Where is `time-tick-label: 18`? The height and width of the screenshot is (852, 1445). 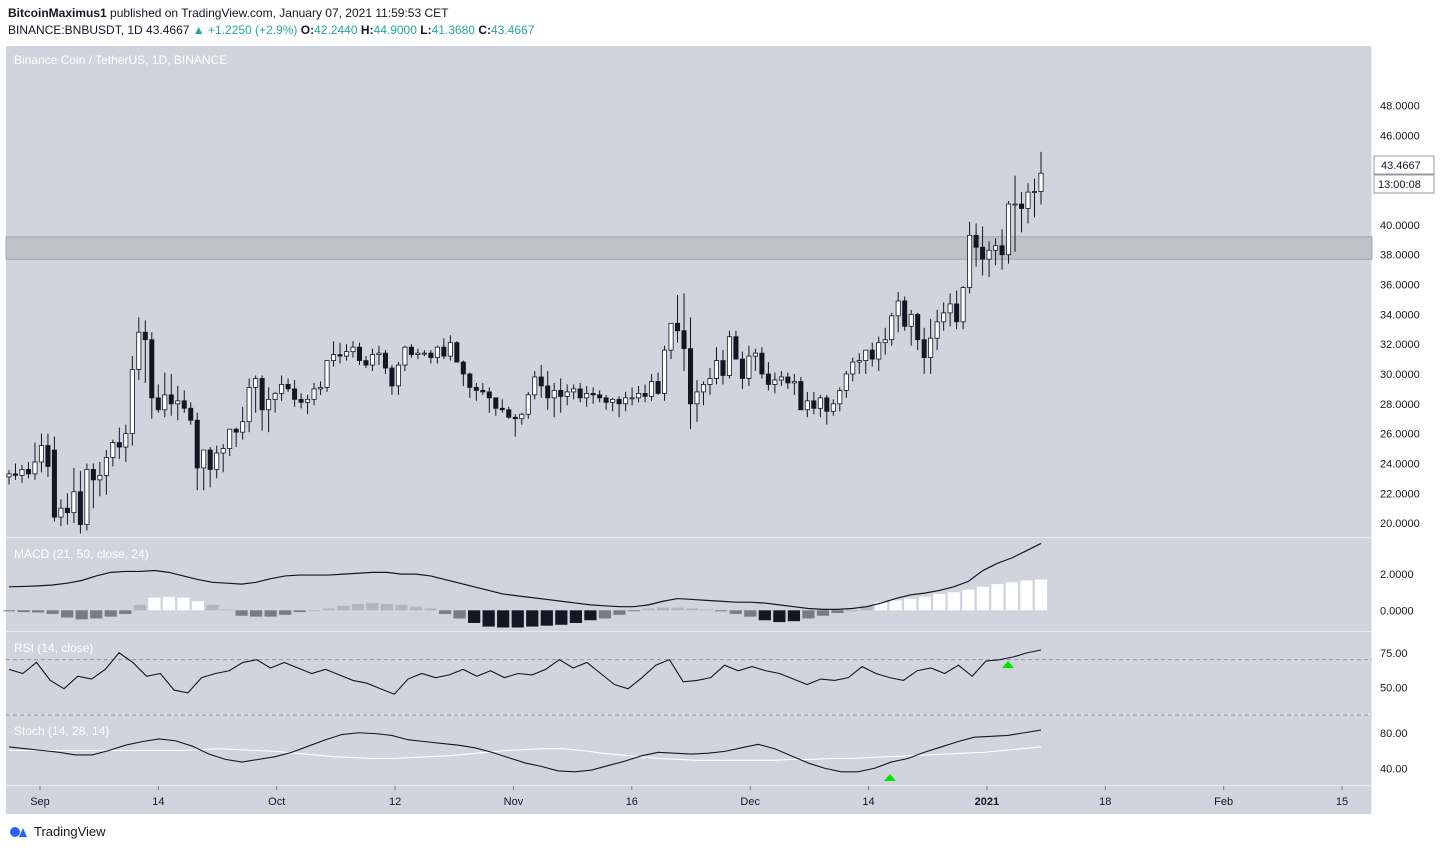 time-tick-label: 18 is located at coordinates (1105, 802).